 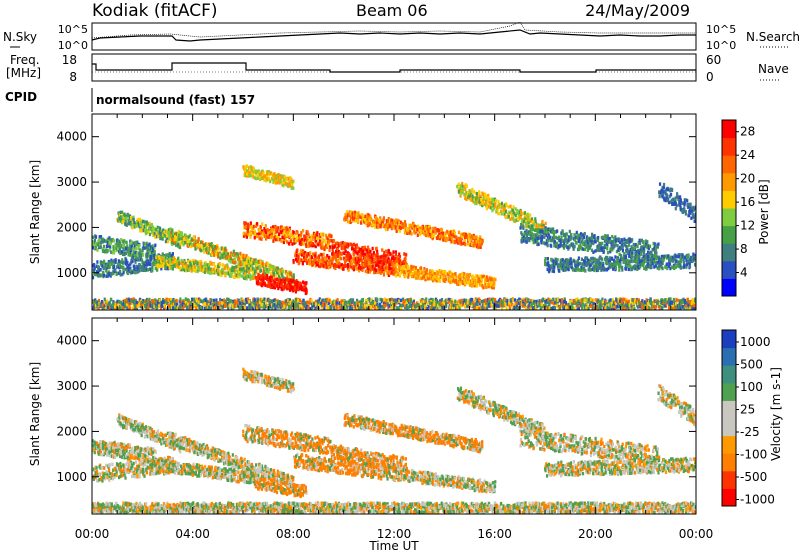 I want to click on noise-right-label: N.Search, so click(x=773, y=37).